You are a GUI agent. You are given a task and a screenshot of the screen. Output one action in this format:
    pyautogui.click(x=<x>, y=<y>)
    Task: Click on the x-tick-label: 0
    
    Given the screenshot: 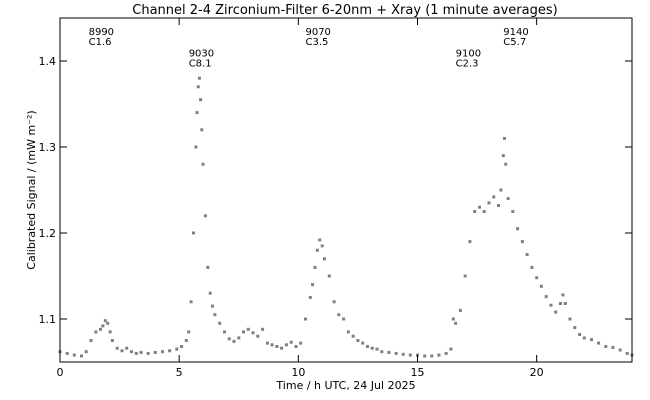 What is the action you would take?
    pyautogui.click(x=60, y=372)
    